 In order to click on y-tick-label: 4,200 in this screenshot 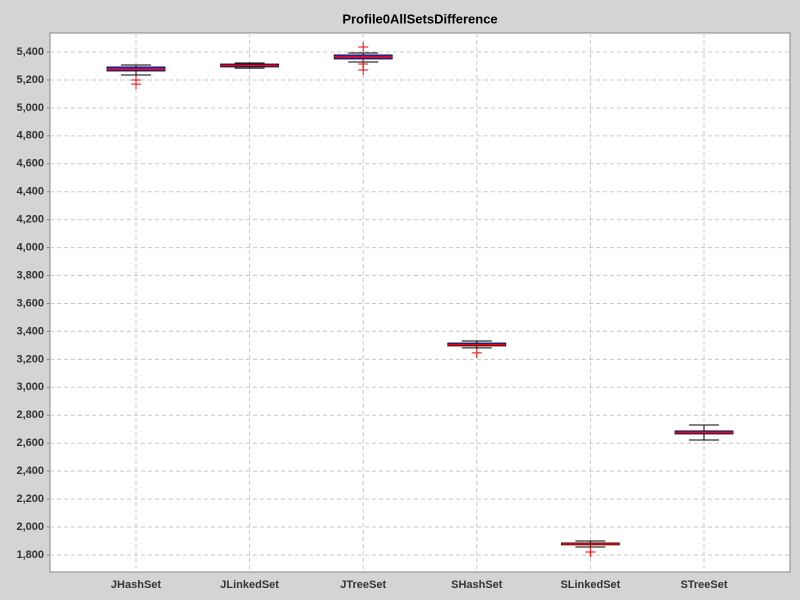, I will do `click(30, 220)`.